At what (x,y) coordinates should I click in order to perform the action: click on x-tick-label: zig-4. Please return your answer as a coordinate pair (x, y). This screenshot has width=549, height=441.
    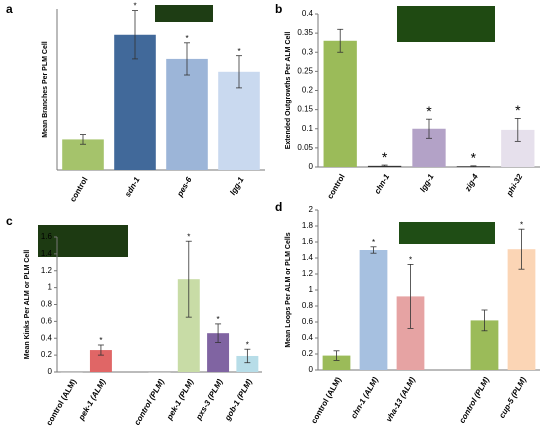
    Looking at the image, I should click on (472, 183).